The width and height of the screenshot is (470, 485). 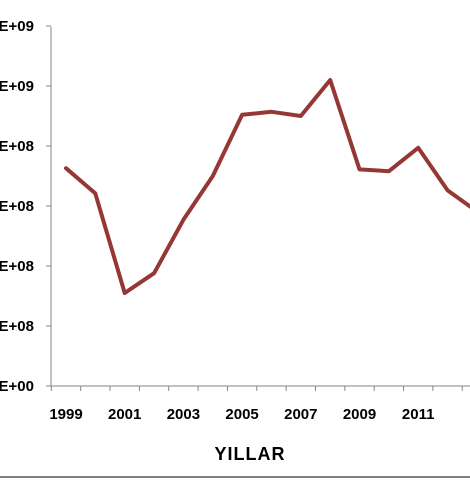 What do you see at coordinates (183, 414) in the screenshot?
I see `x-tick-label: 2003` at bounding box center [183, 414].